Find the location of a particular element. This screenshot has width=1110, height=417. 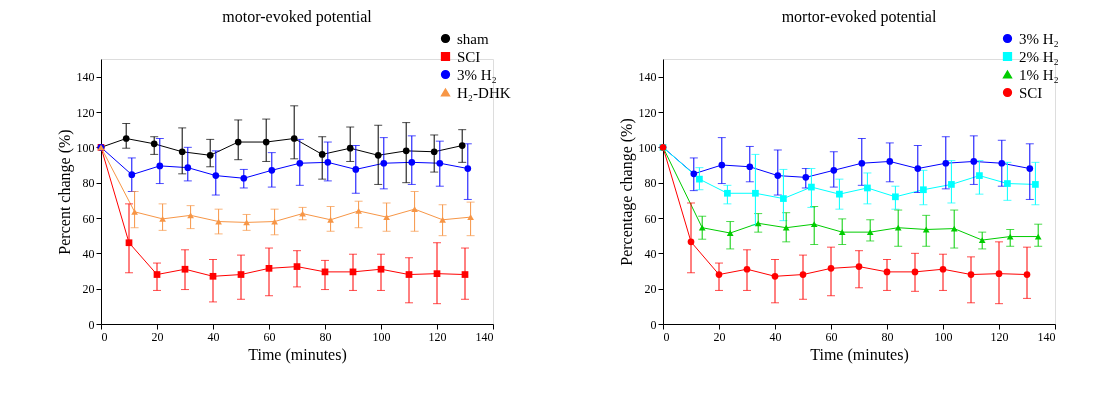

legend-label: 1% H₂ is located at coordinates (1039, 74).